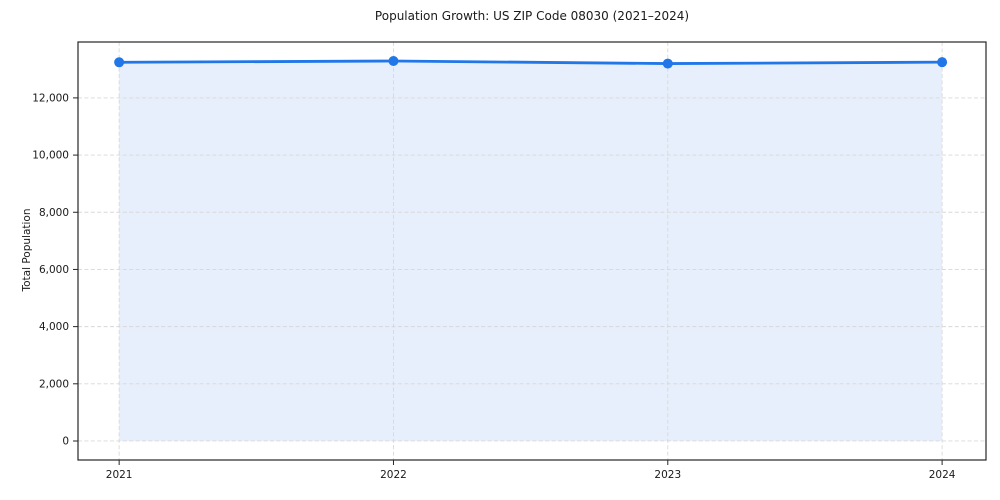 The image size is (1000, 500). What do you see at coordinates (942, 62) in the screenshot?
I see `data-point-2024` at bounding box center [942, 62].